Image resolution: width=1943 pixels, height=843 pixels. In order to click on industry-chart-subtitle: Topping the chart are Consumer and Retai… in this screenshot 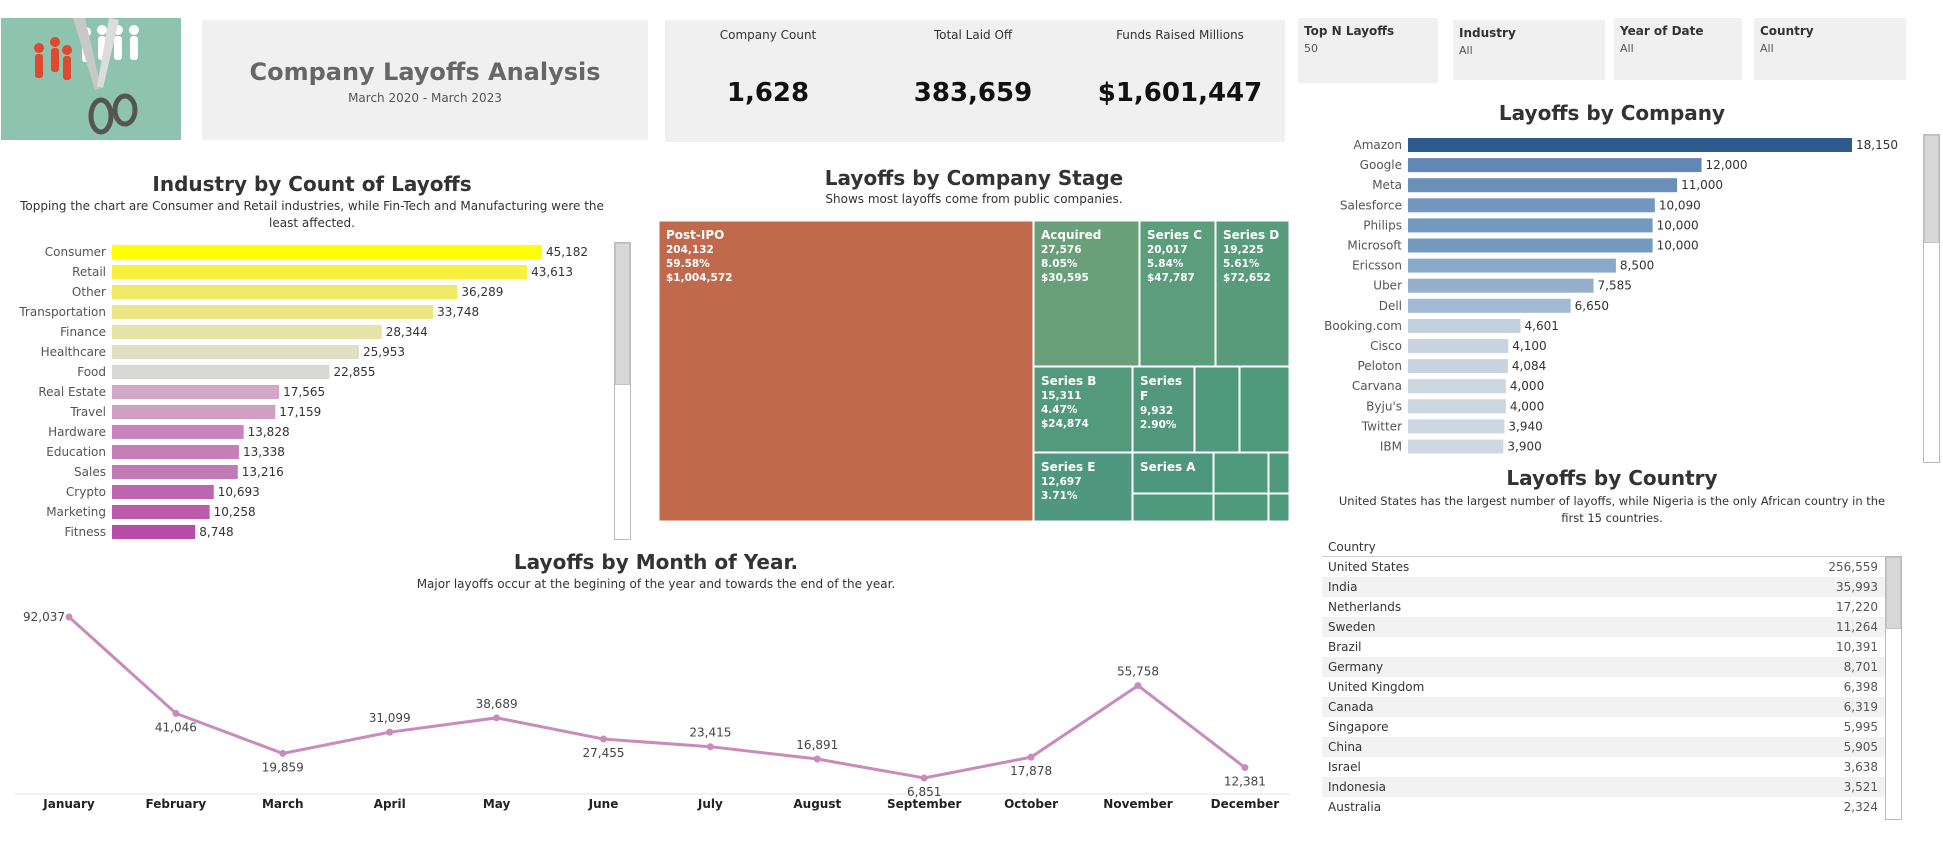, I will do `click(312, 214)`.